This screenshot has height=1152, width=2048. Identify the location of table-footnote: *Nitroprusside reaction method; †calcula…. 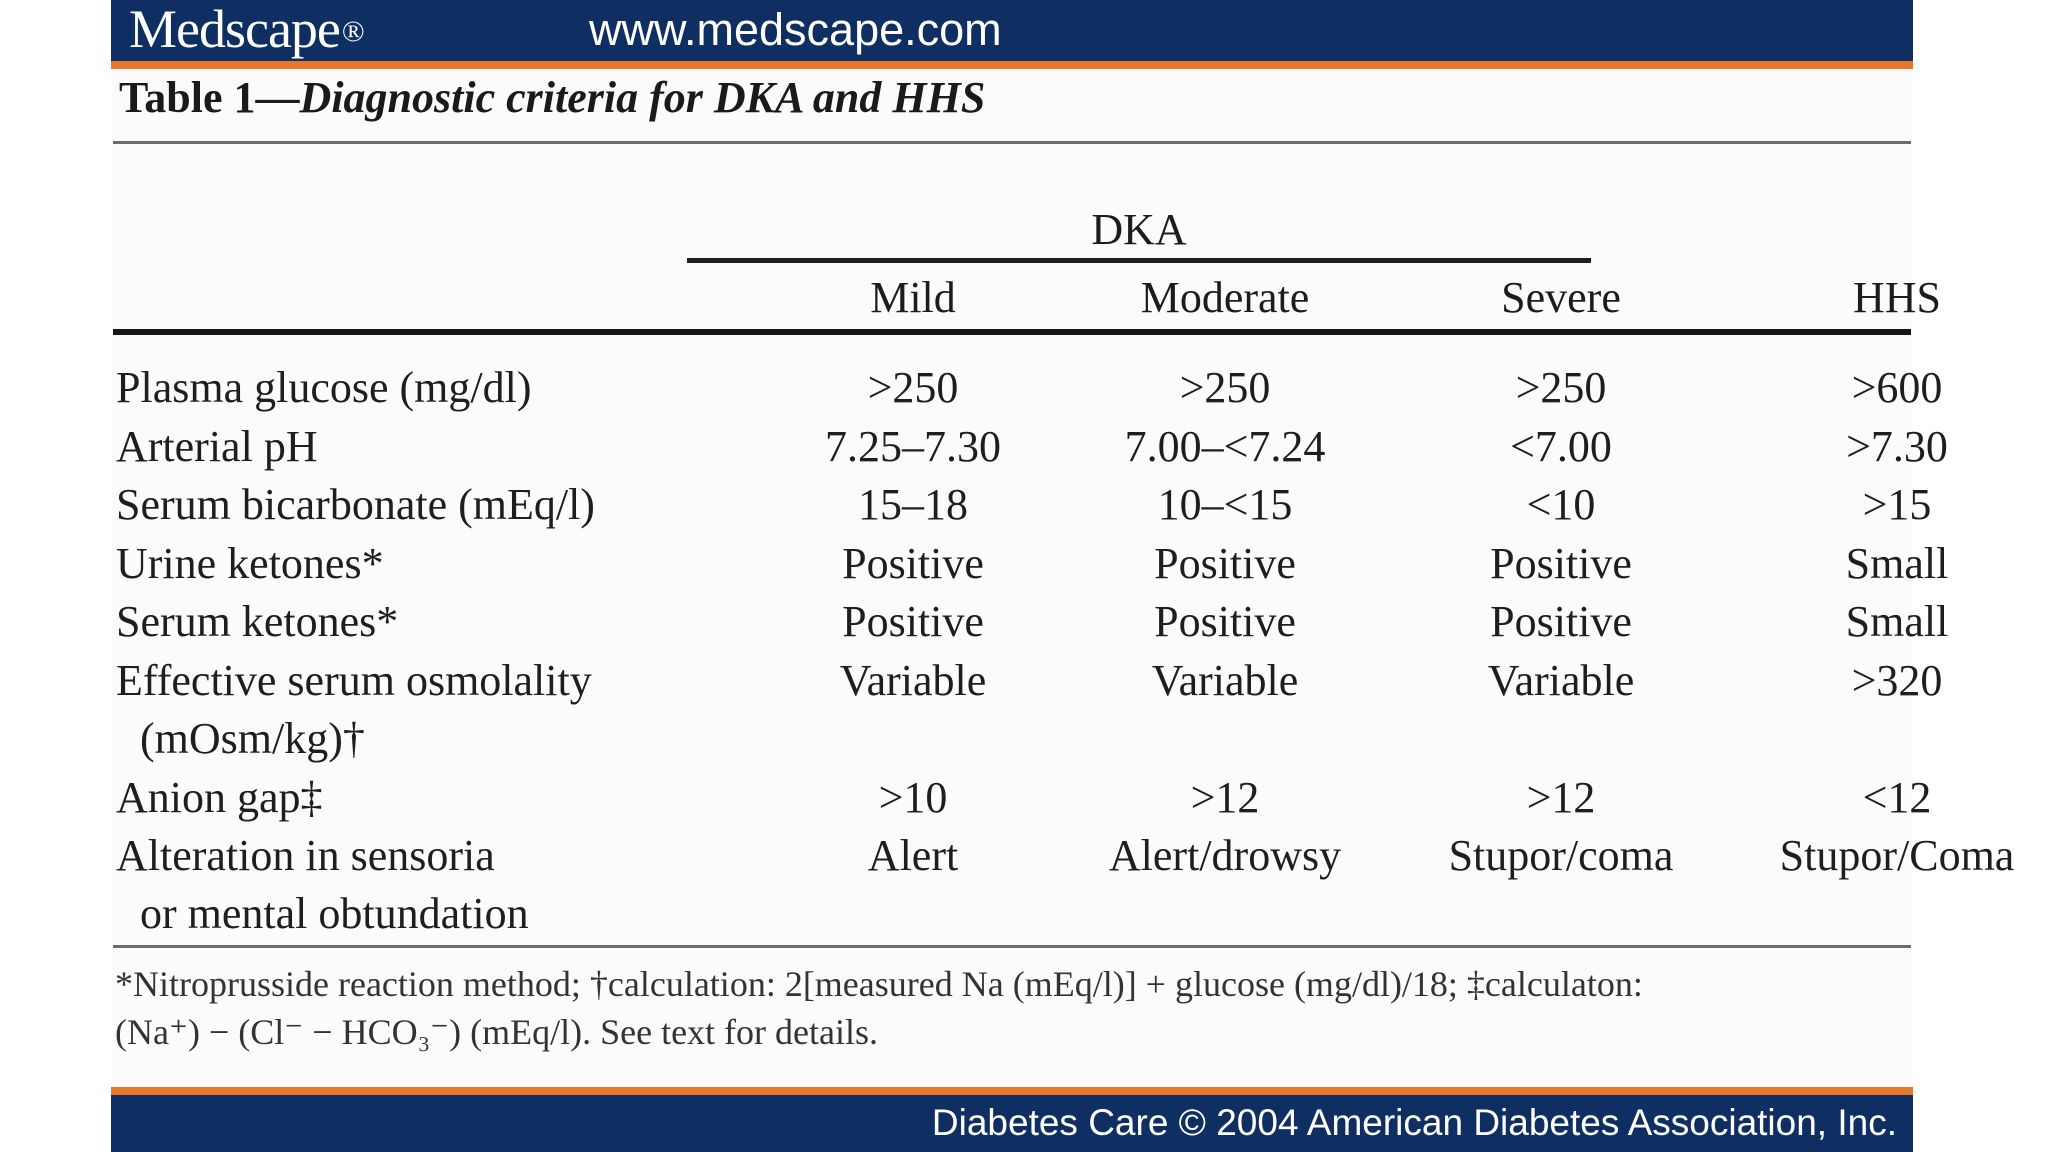
(1012, 1008).